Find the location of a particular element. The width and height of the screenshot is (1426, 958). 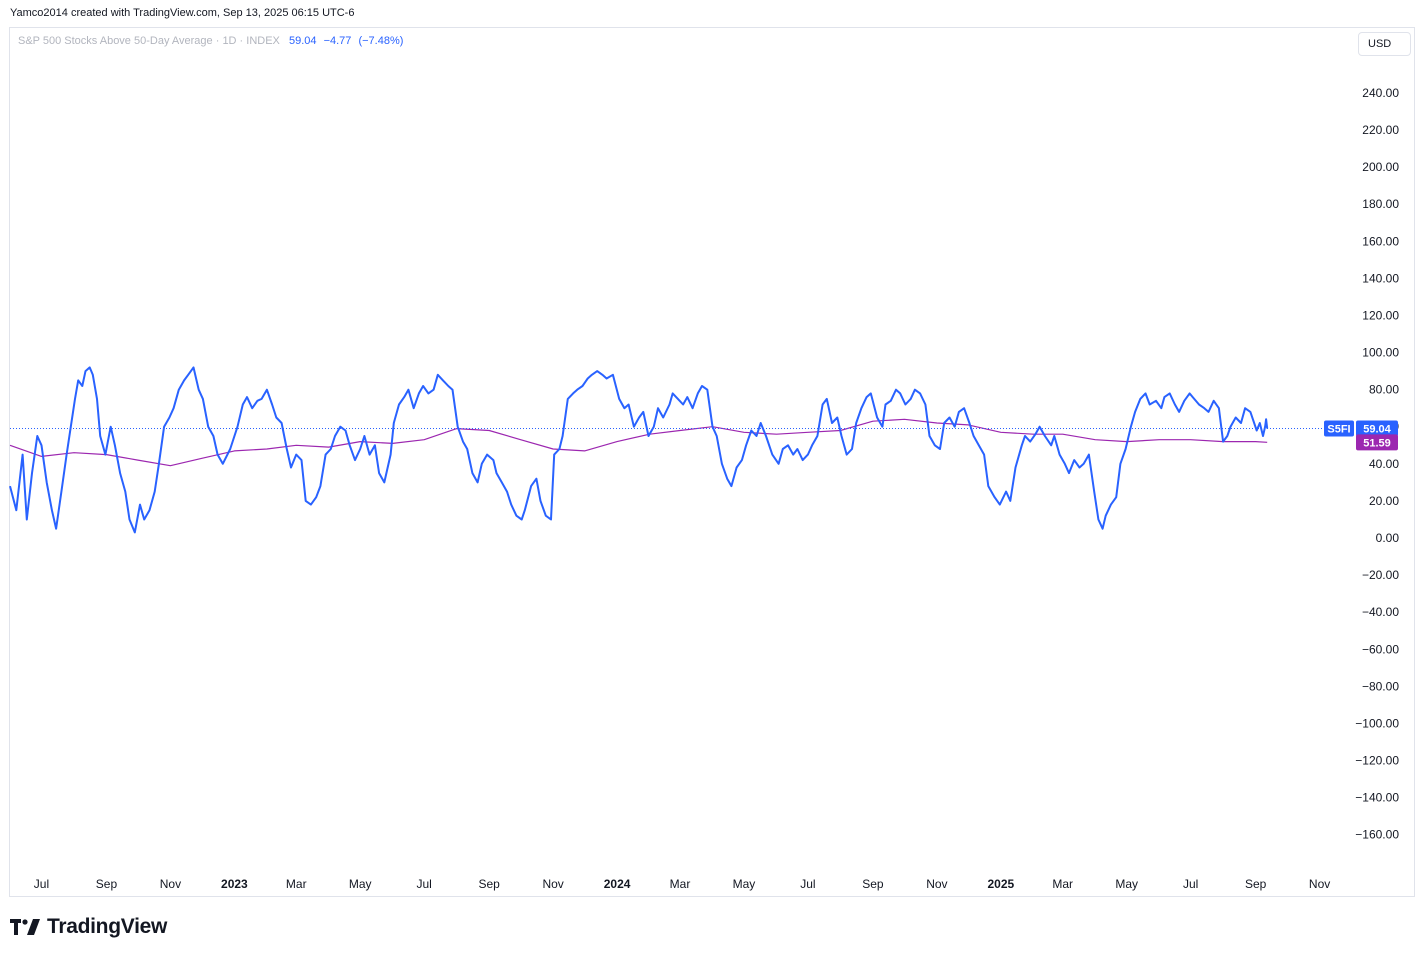

y-tick-label: −60.00 is located at coordinates (1380, 649).